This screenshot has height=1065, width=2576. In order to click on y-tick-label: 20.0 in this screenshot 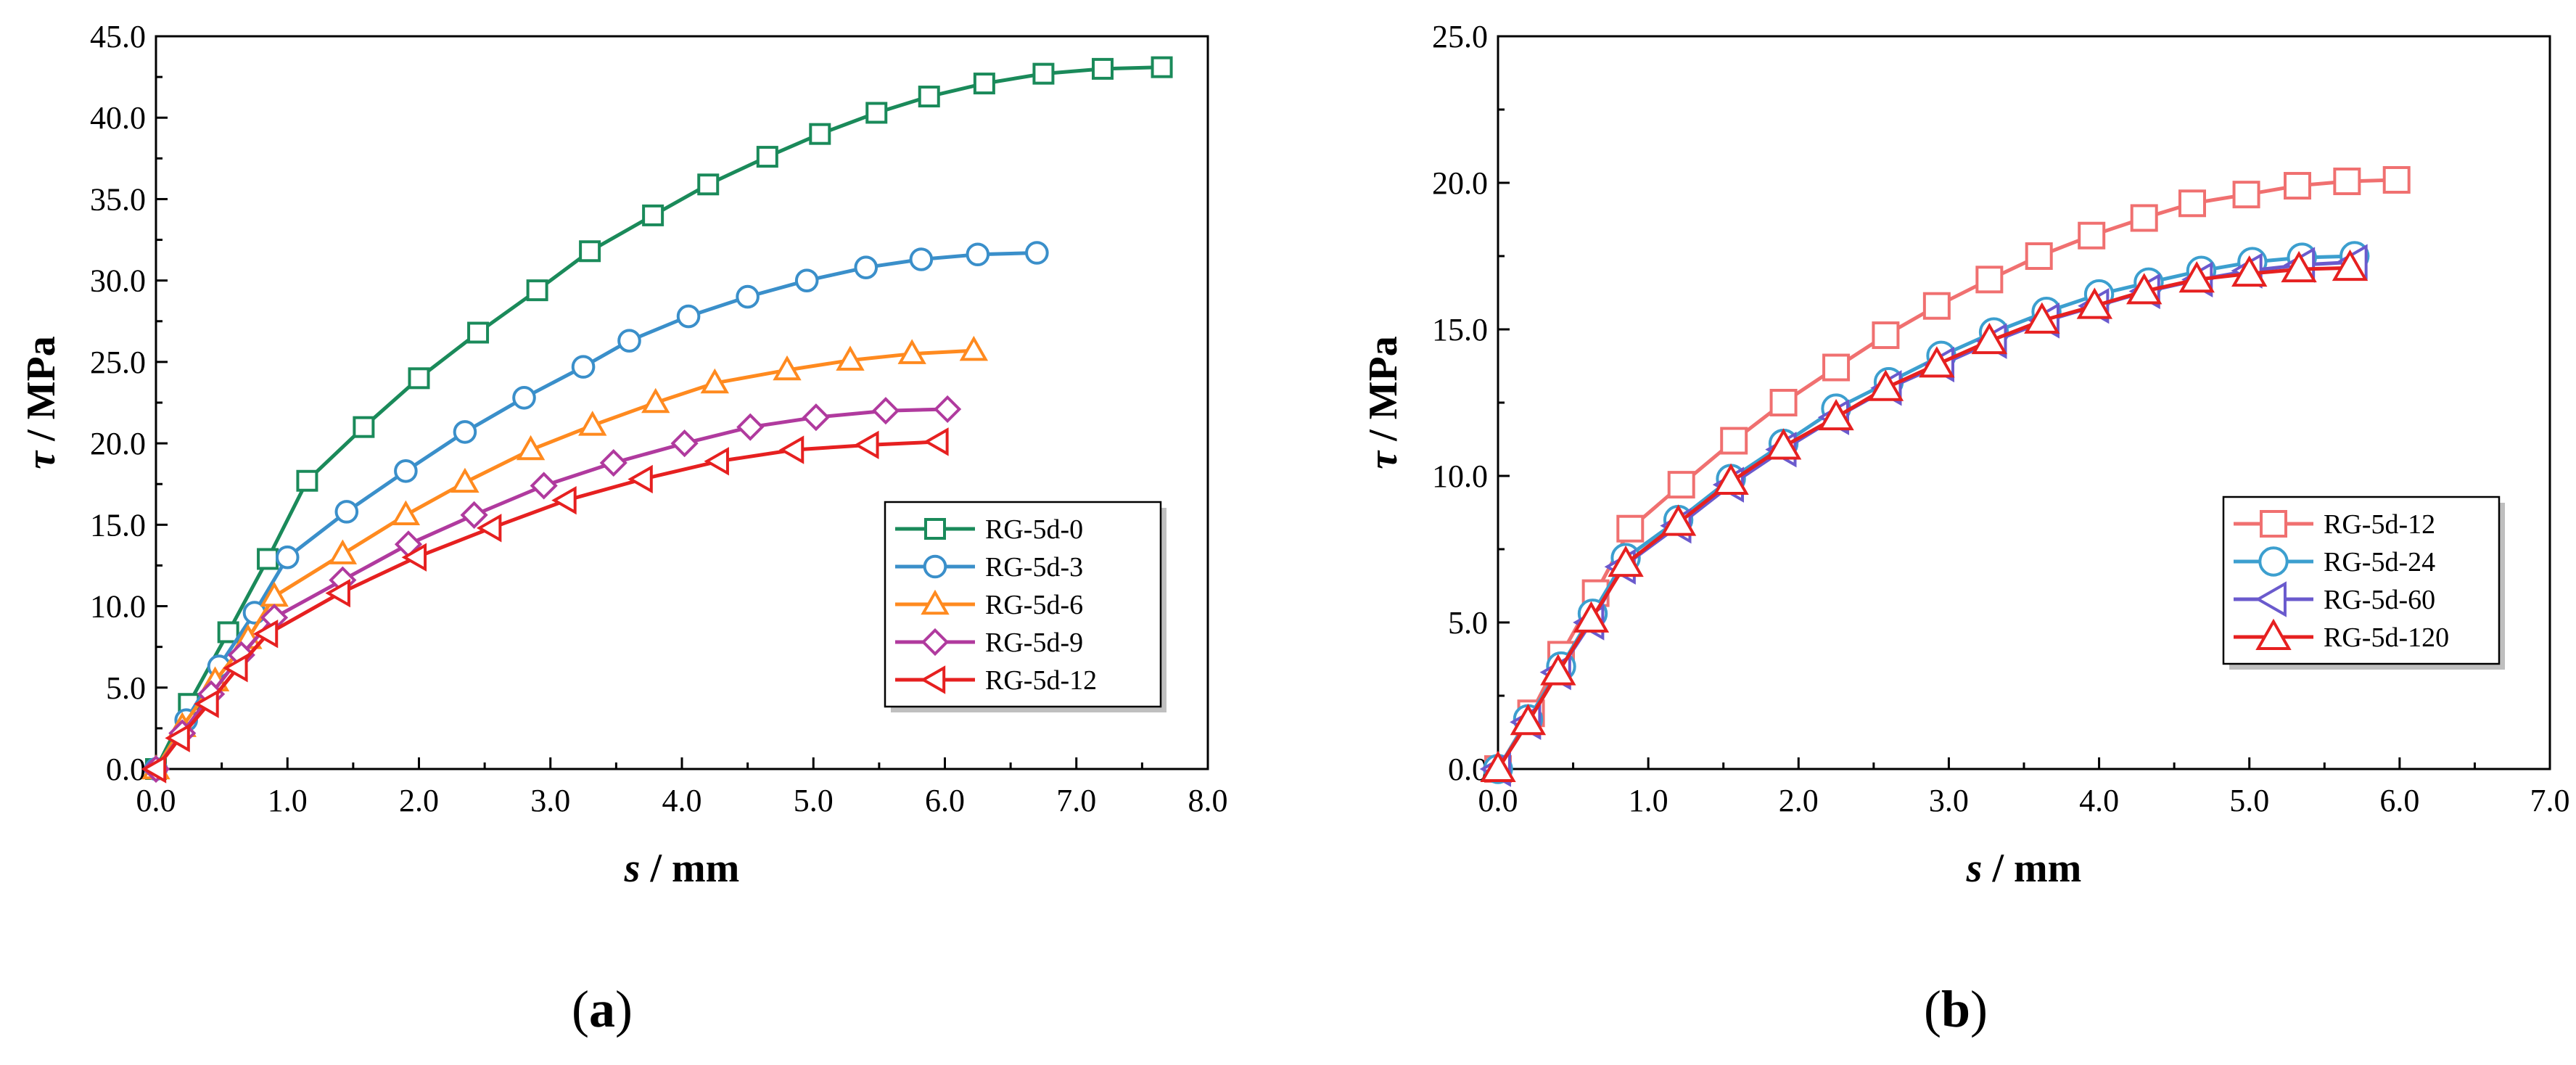, I will do `click(118, 444)`.